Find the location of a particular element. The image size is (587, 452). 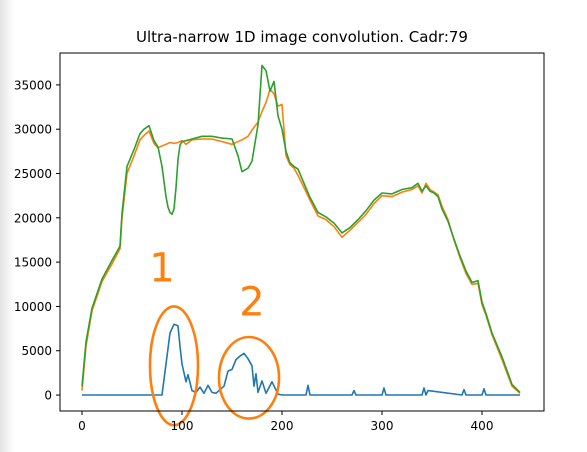

x-tick-label: 0 is located at coordinates (82, 426).